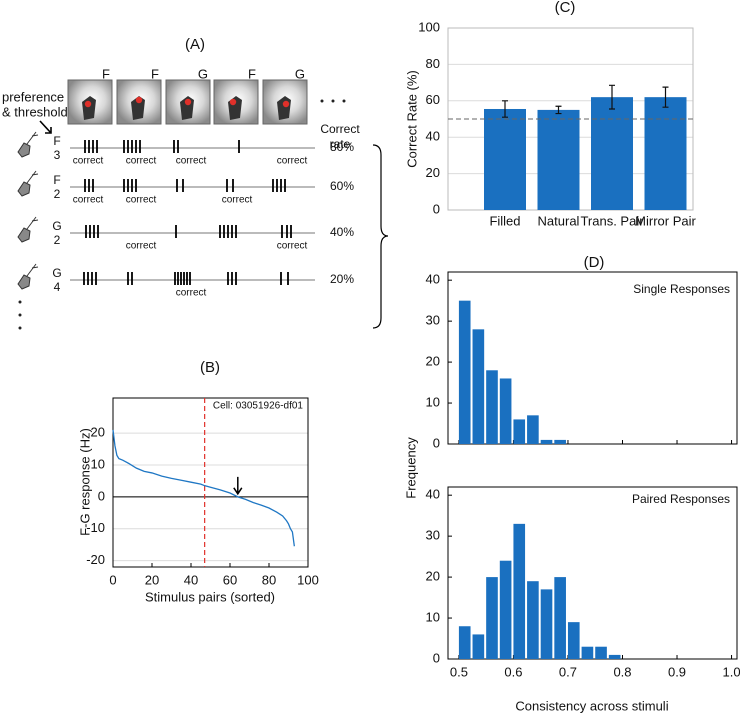 This screenshot has width=740, height=716. Describe the element at coordinates (568, 671) in the screenshot. I see `x-tick-label: 0.7` at that location.